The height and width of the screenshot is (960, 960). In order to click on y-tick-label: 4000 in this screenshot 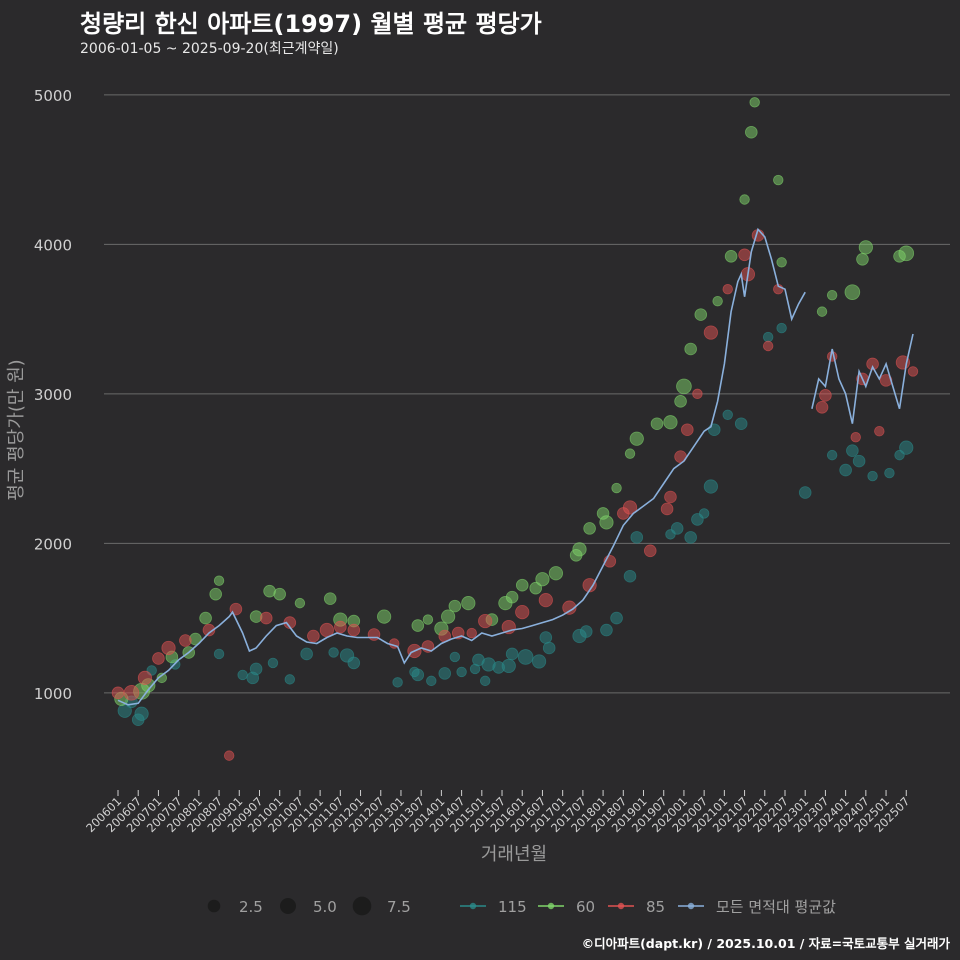, I will do `click(53, 245)`.